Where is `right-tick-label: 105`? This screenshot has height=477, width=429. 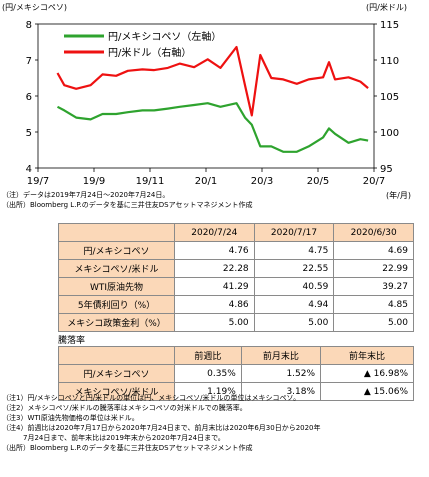
right-tick-label: 105 is located at coordinates (389, 97).